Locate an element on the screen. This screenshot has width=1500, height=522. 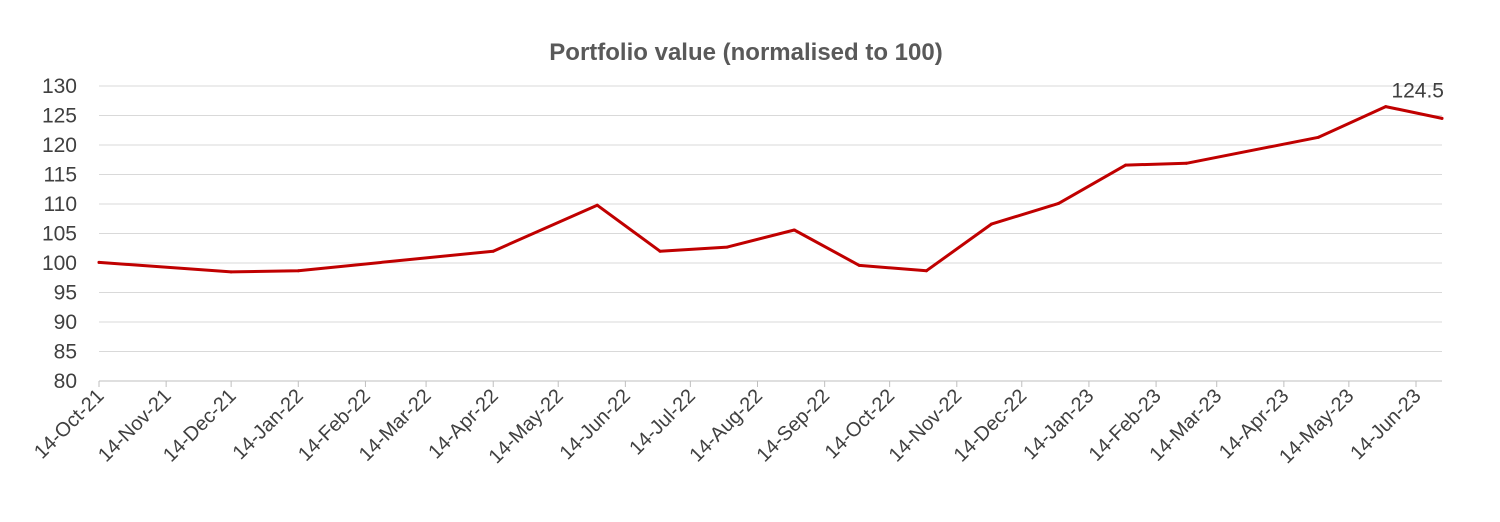
y-tick-label: 105 is located at coordinates (59, 234).